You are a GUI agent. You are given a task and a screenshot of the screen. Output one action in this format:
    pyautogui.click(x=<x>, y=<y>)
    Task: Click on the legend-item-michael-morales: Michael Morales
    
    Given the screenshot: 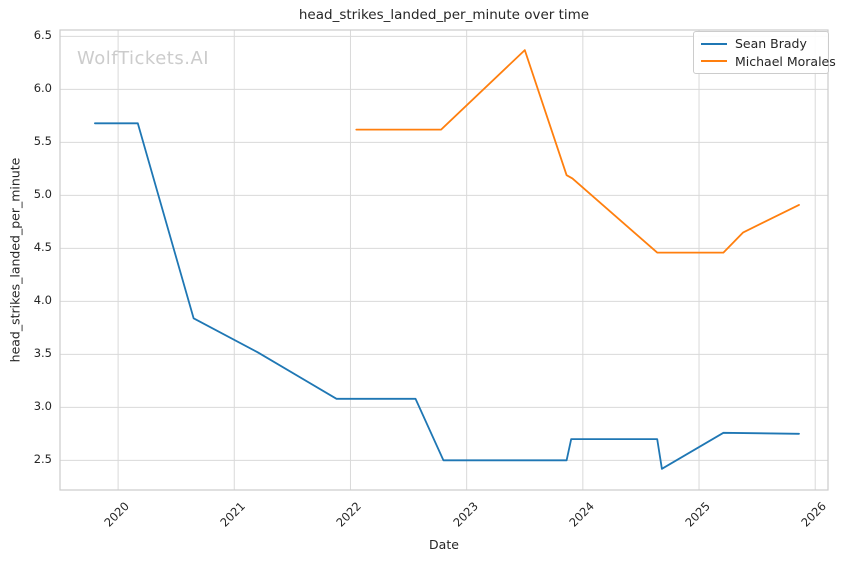 What is the action you would take?
    pyautogui.click(x=768, y=61)
    